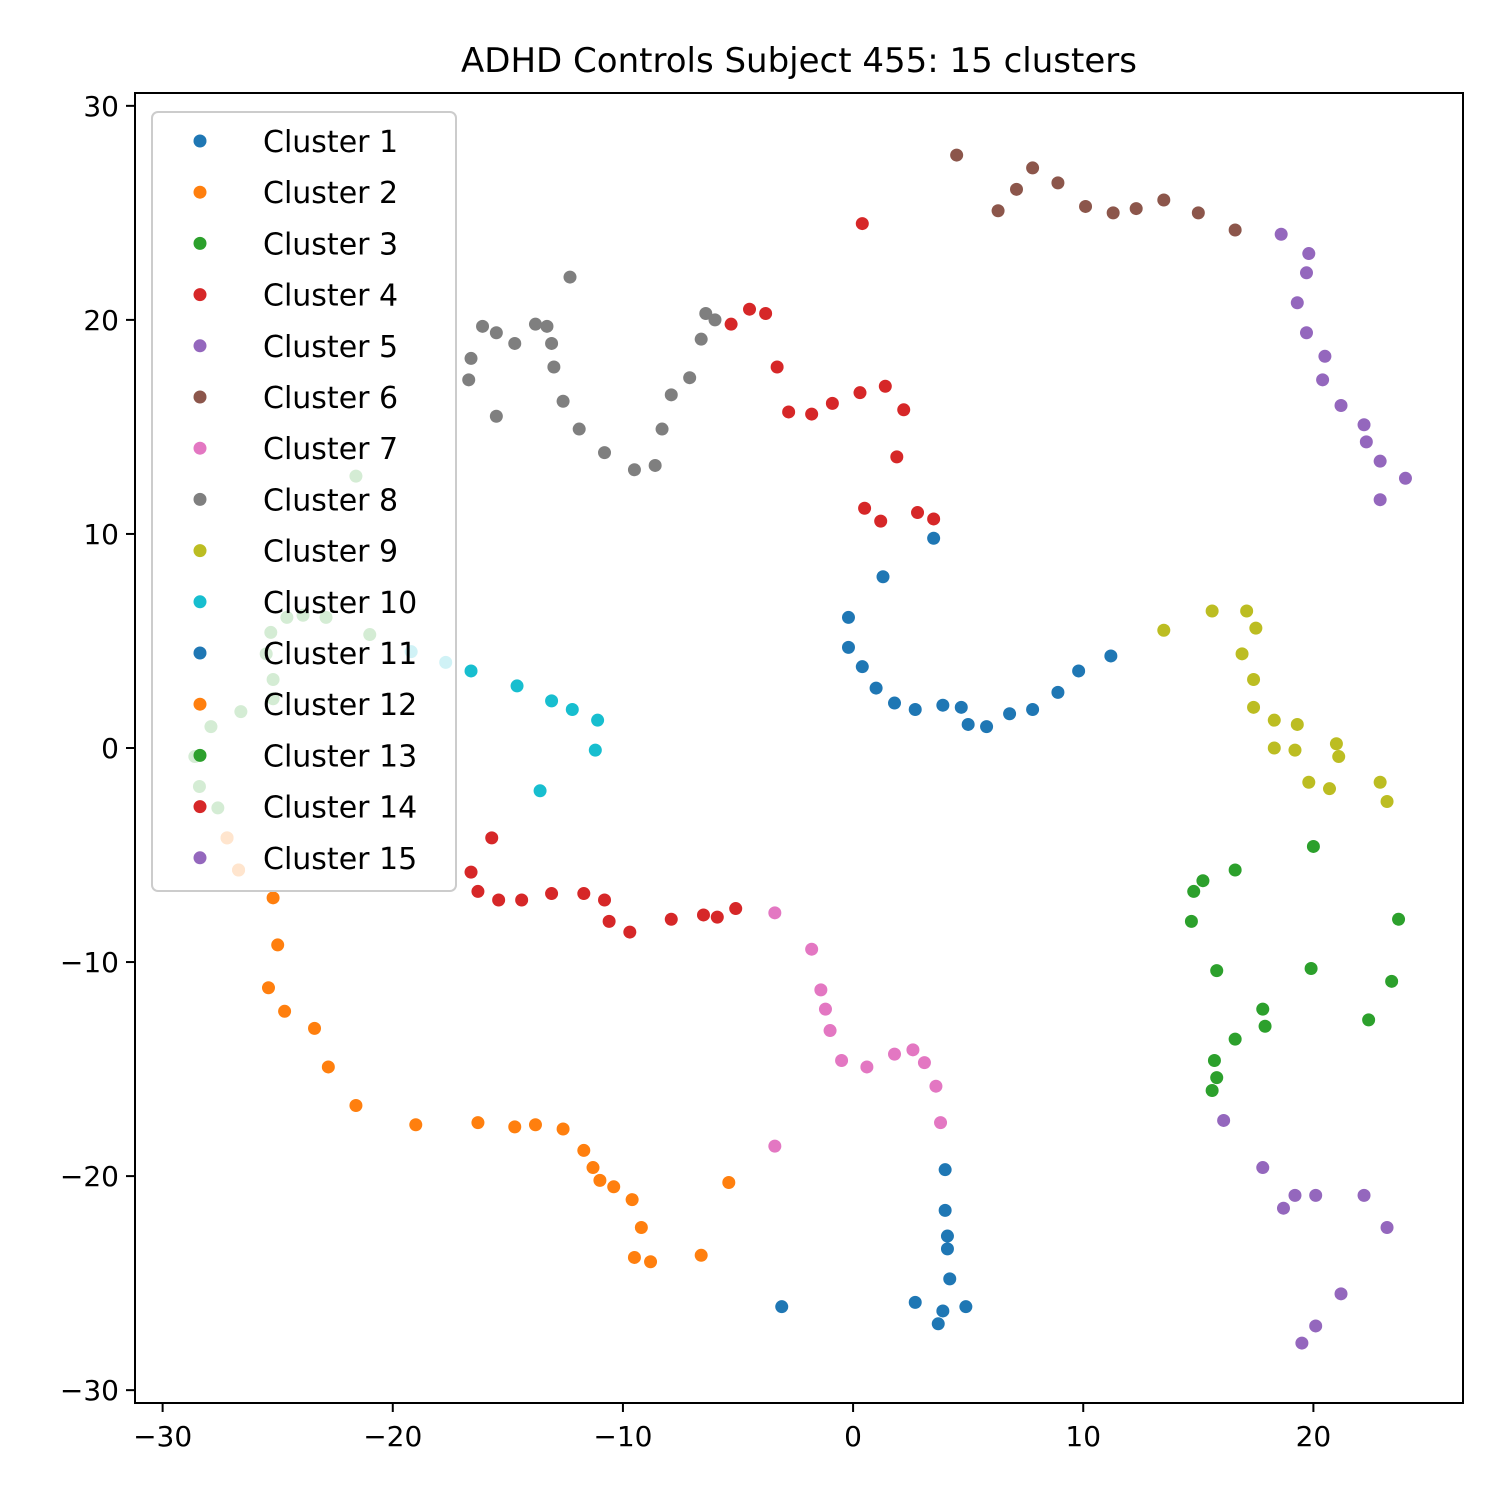 The width and height of the screenshot is (1500, 1500). What do you see at coordinates (89, 1176) in the screenshot?
I see `y-tick-label: −20` at bounding box center [89, 1176].